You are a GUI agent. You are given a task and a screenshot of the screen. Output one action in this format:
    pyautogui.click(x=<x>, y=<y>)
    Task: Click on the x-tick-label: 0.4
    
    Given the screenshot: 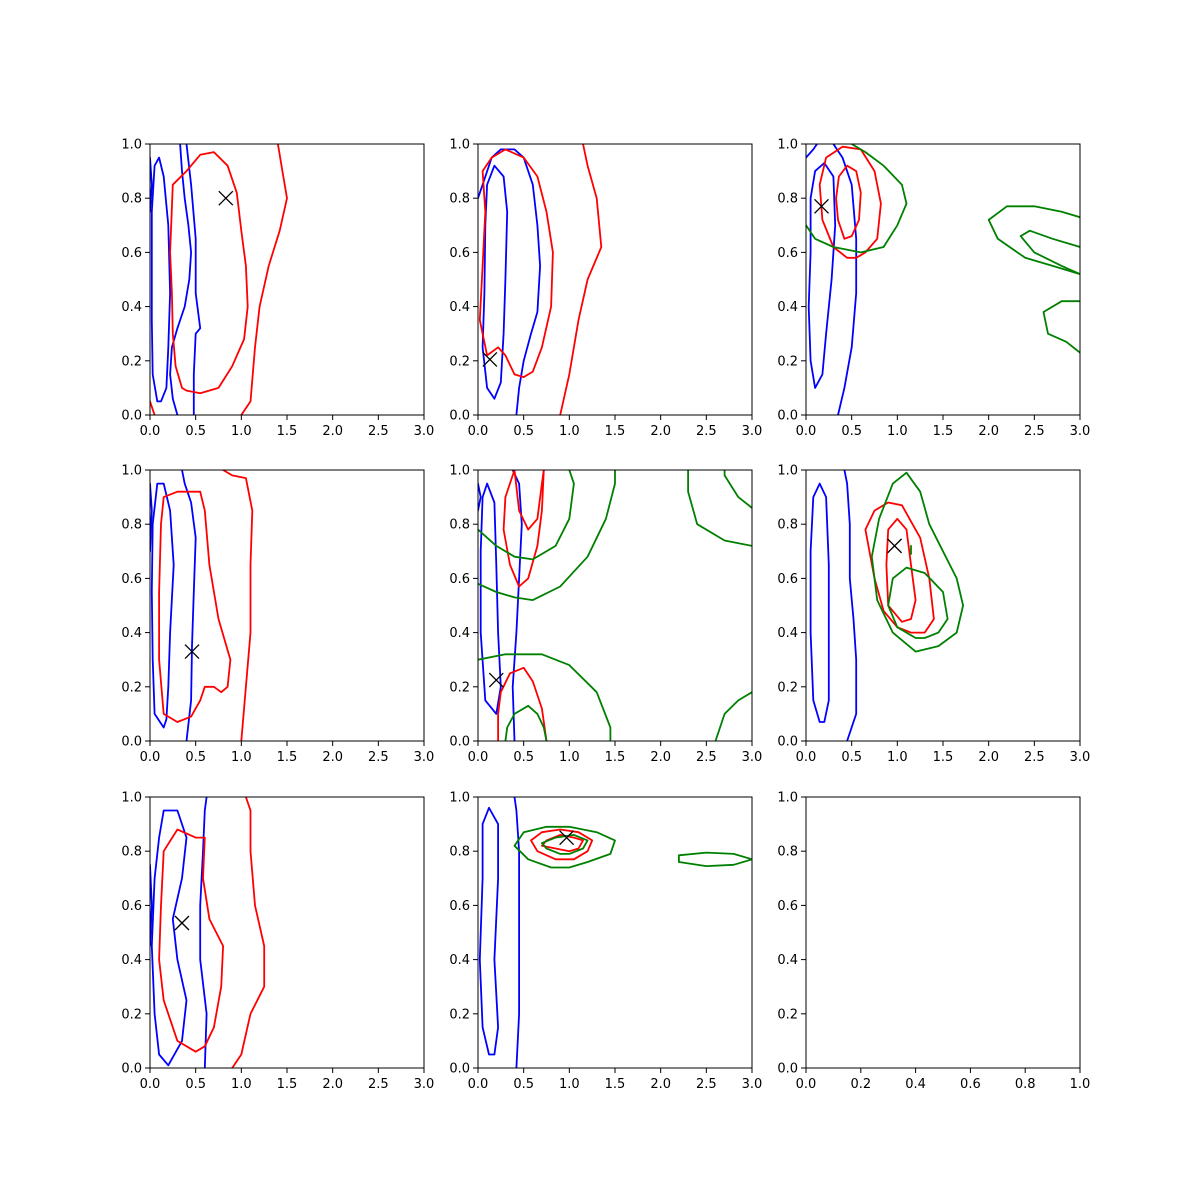 What is the action you would take?
    pyautogui.click(x=915, y=1084)
    